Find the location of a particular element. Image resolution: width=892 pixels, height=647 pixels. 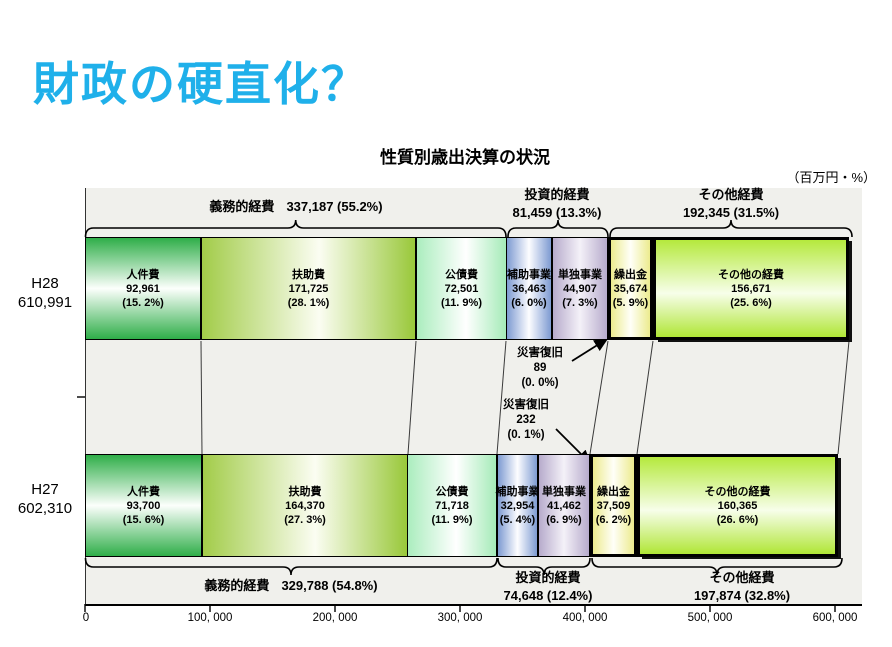

group-value: 337,187 (55.2%) is located at coordinates (334, 206).